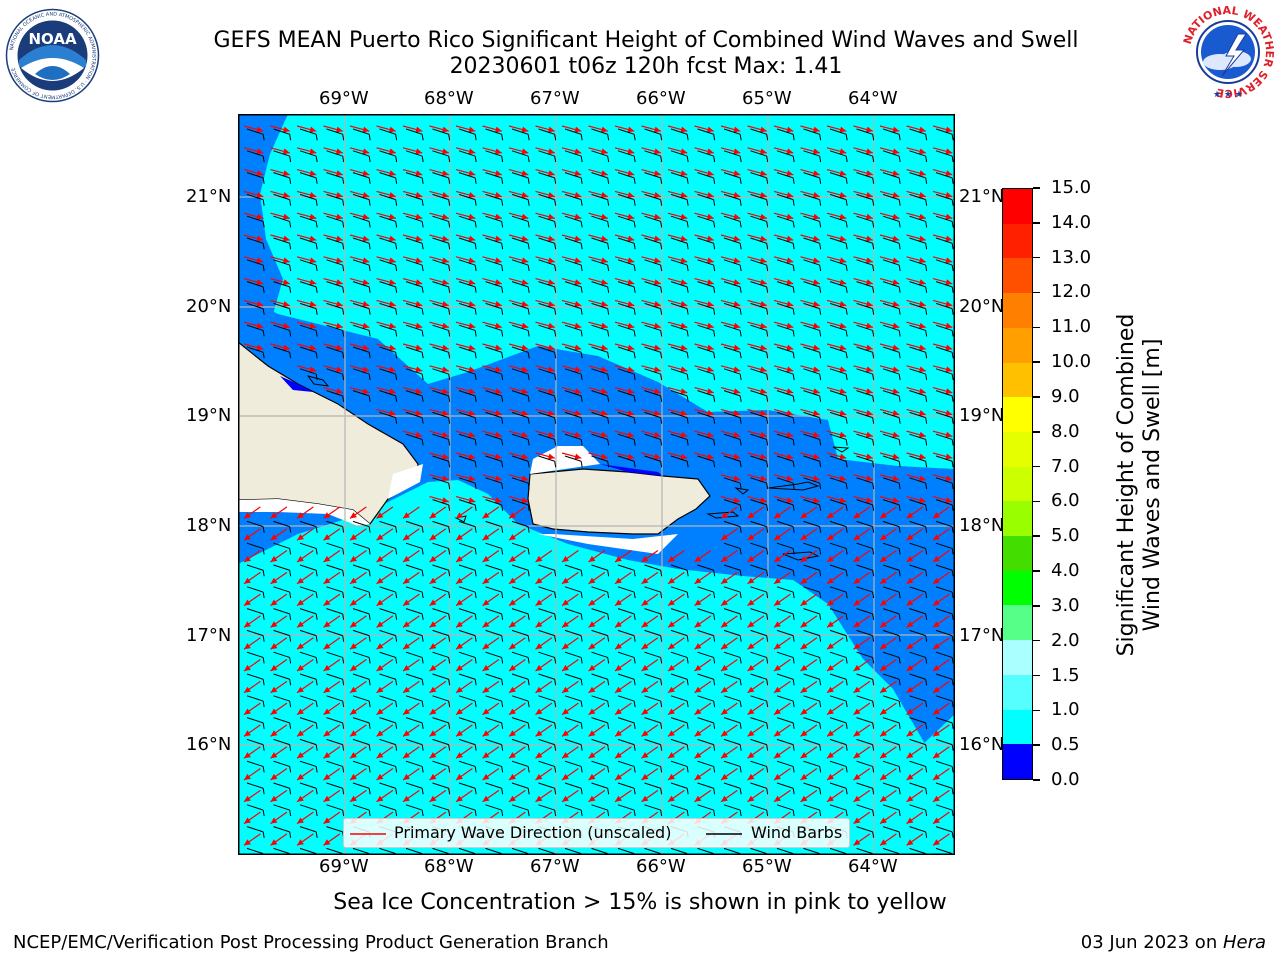 The image size is (1280, 960). What do you see at coordinates (1036, 188) in the screenshot?
I see `colorbar-tick-mark` at bounding box center [1036, 188].